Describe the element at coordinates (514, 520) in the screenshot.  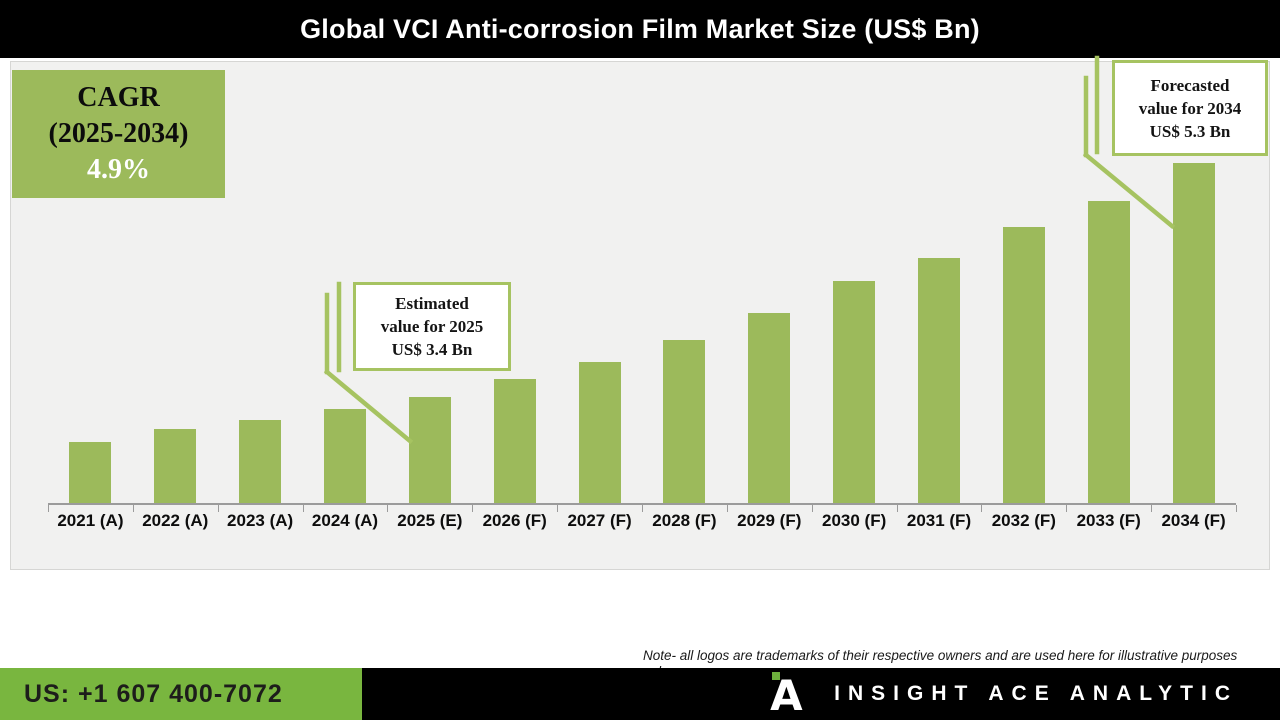
I see `x-axis-label: 2026 (F)` at that location.